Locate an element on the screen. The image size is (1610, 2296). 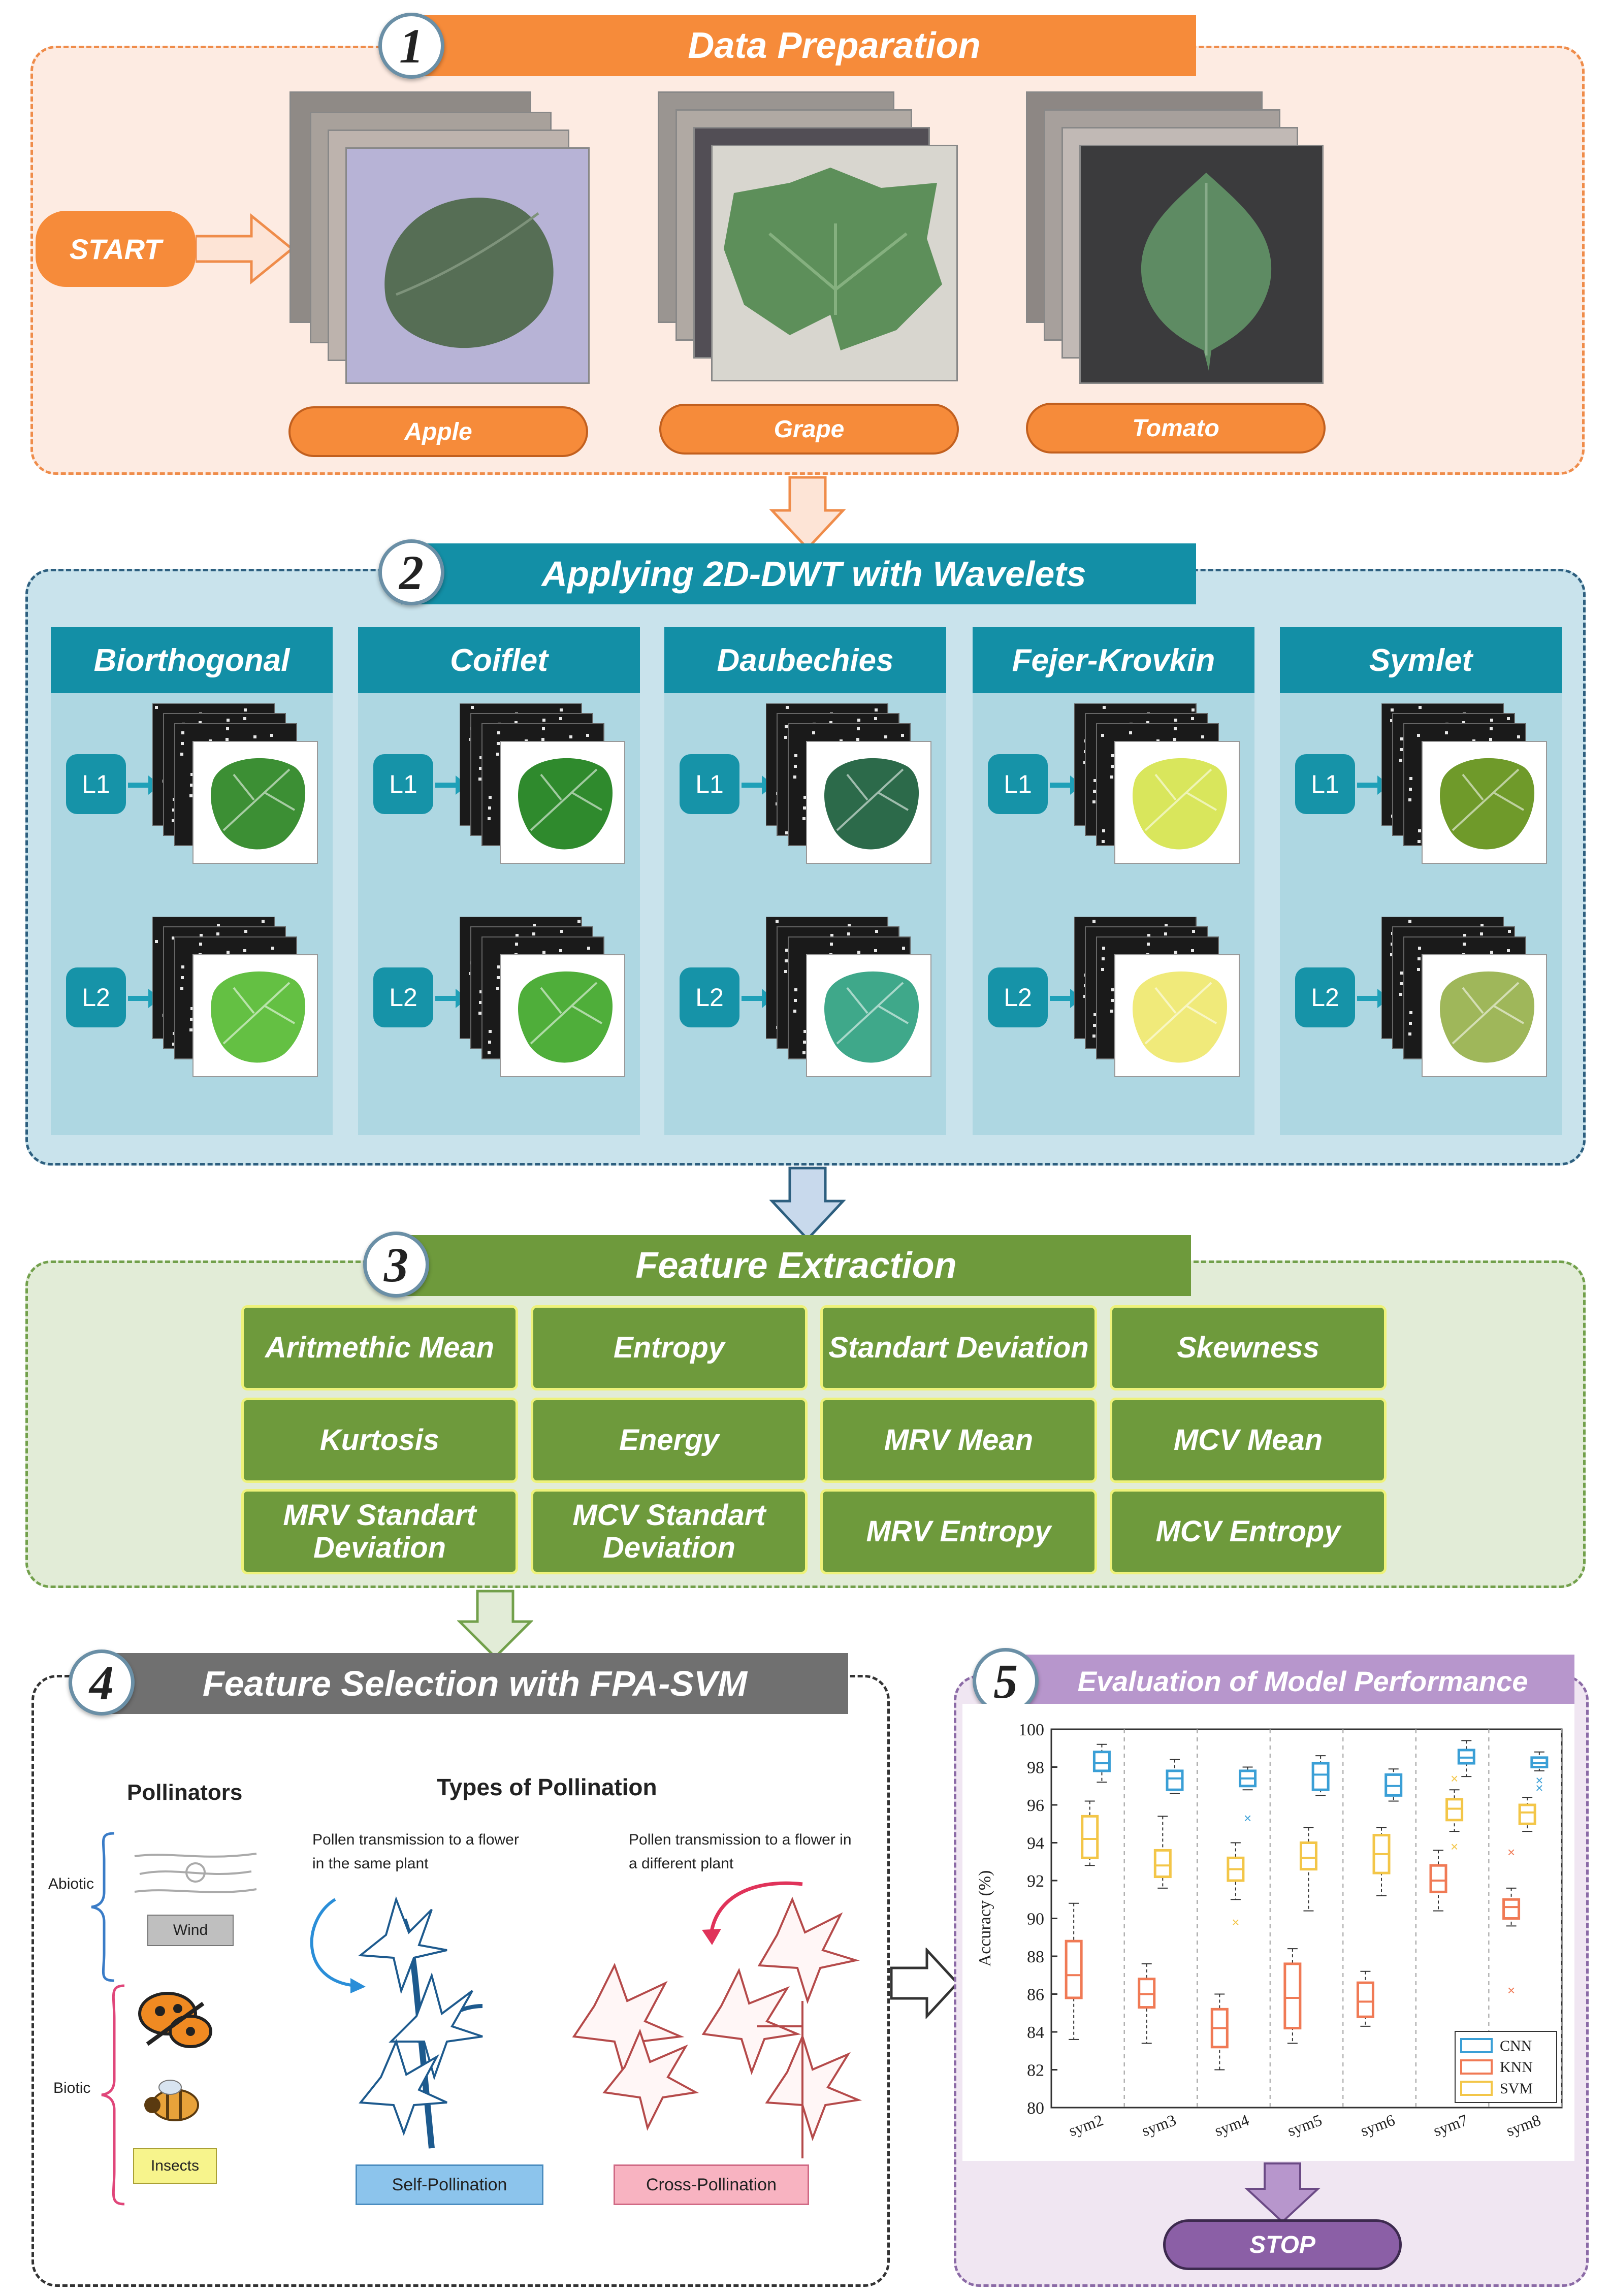
biotic-label: Biotic is located at coordinates (72, 2088).